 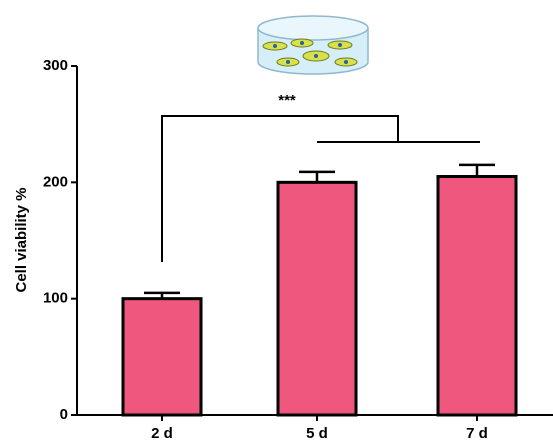 I want to click on x-tick-label: 5 d, so click(x=317, y=433).